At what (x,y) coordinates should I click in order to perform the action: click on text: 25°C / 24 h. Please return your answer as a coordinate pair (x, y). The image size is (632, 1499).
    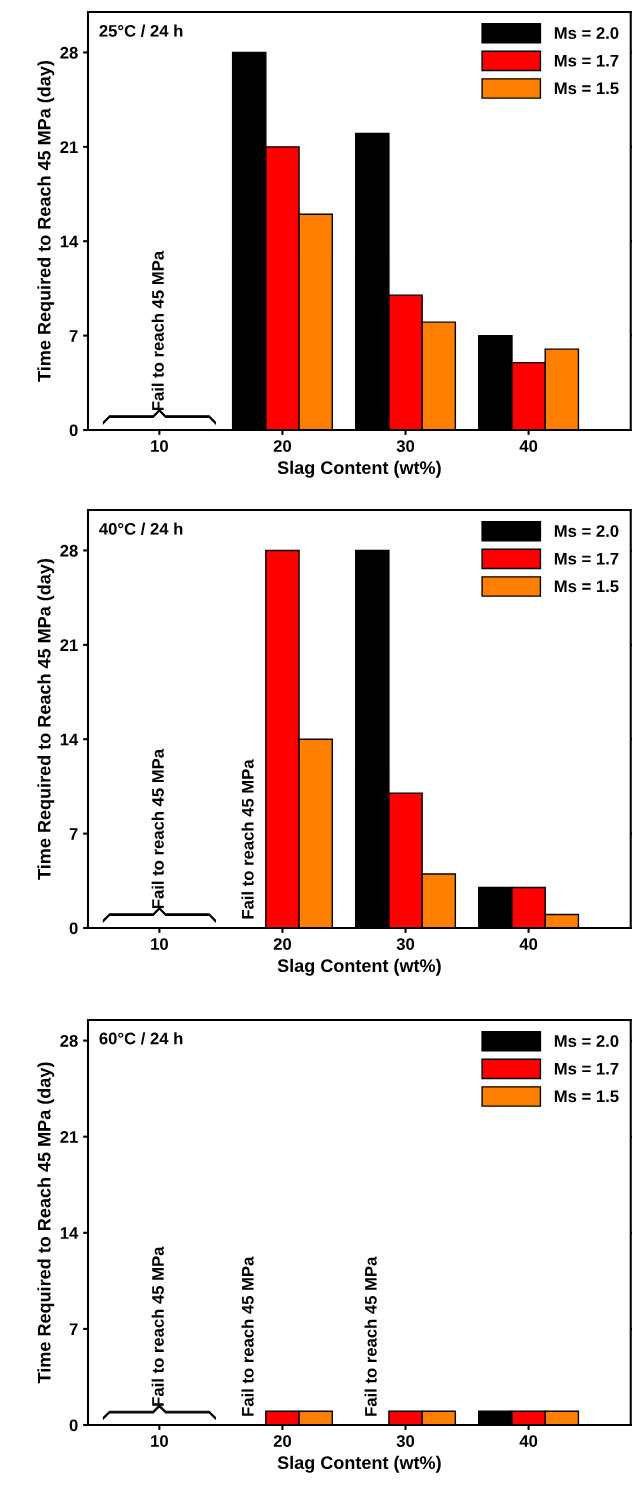
    Looking at the image, I should click on (141, 30).